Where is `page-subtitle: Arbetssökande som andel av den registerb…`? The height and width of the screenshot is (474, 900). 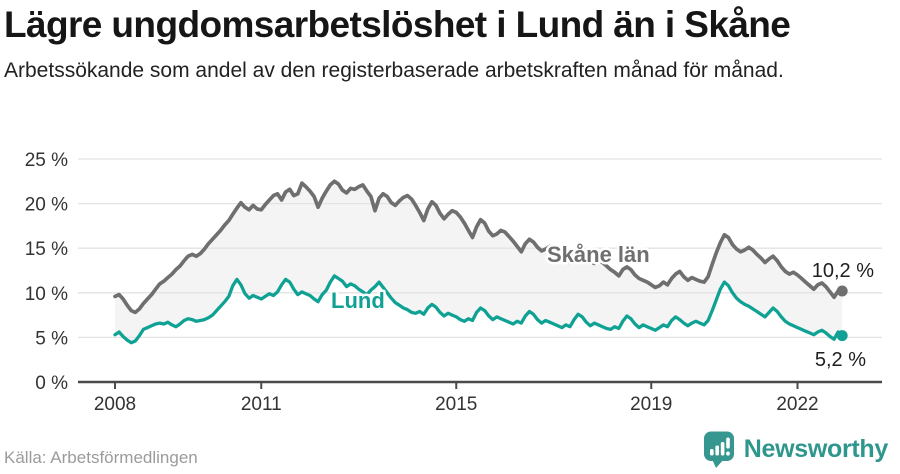 page-subtitle: Arbetssökande som andel av den registerb… is located at coordinates (394, 70).